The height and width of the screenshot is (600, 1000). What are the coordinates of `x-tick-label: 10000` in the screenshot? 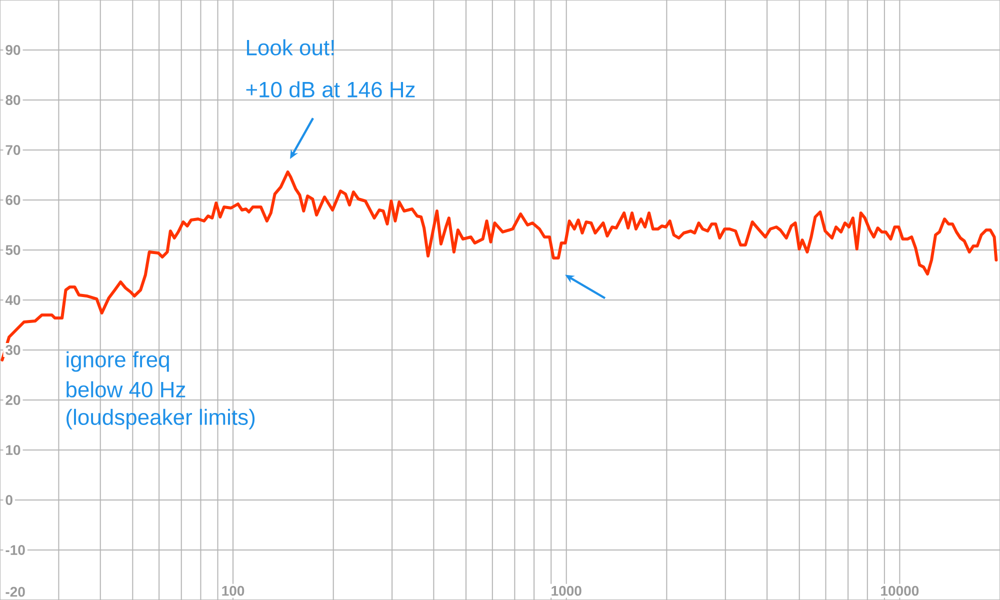 It's located at (900, 591).